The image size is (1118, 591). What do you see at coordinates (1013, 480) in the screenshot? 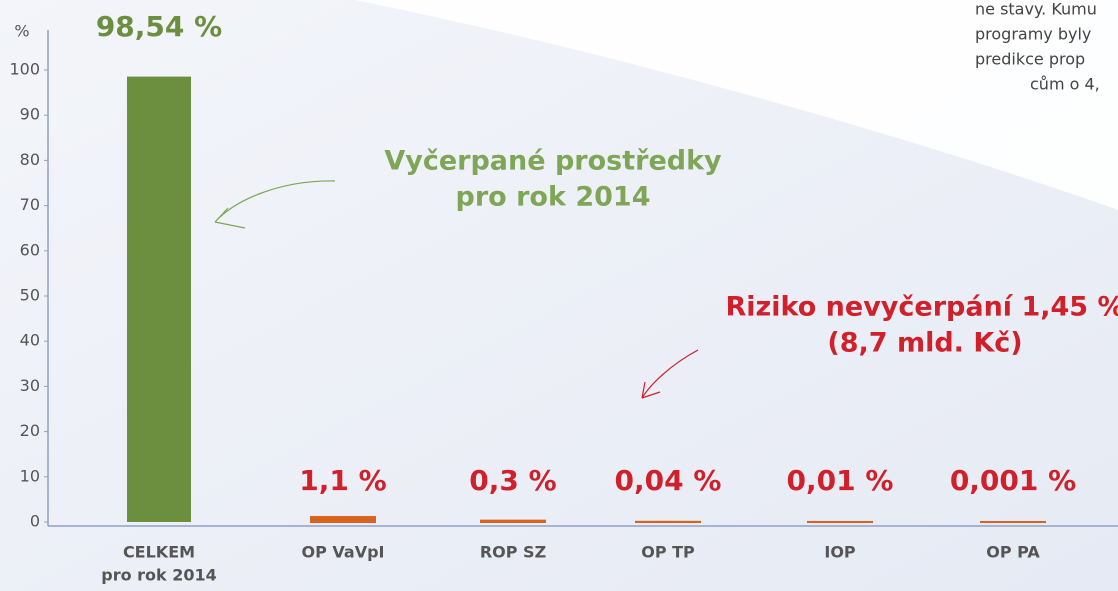
I see `value-label: 0,001 %` at bounding box center [1013, 480].